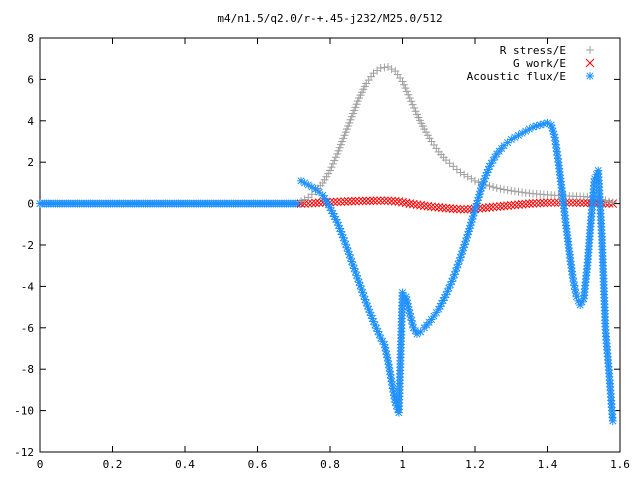 This screenshot has width=640, height=480. Describe the element at coordinates (402, 464) in the screenshot. I see `x-tick-label: 1` at that location.